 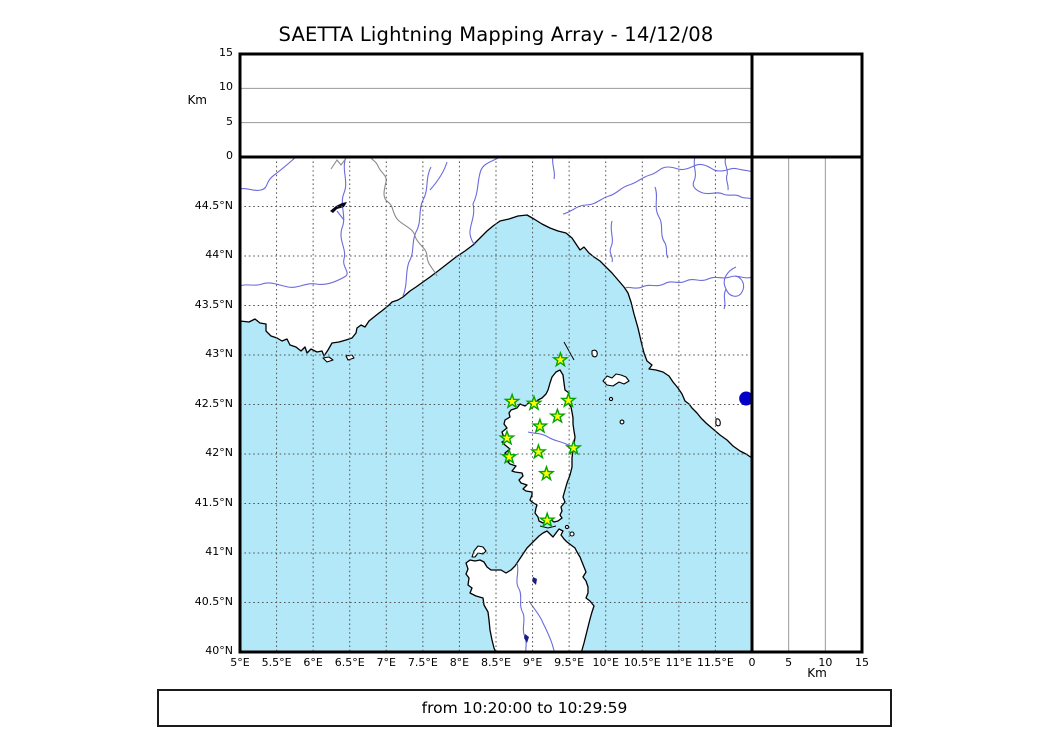 I want to click on altitude-tick-label-bottom: 0, so click(x=752, y=662).